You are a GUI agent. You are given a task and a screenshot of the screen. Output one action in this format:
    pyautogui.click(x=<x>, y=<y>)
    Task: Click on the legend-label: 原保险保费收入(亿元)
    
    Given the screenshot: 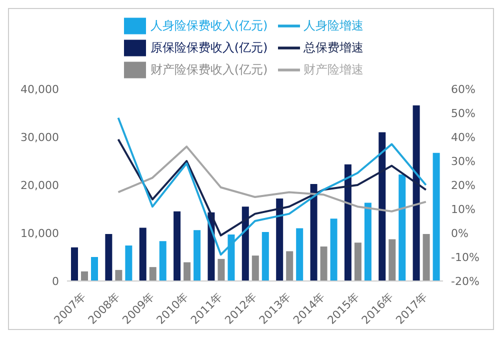 What is the action you would take?
    pyautogui.click(x=209, y=47)
    